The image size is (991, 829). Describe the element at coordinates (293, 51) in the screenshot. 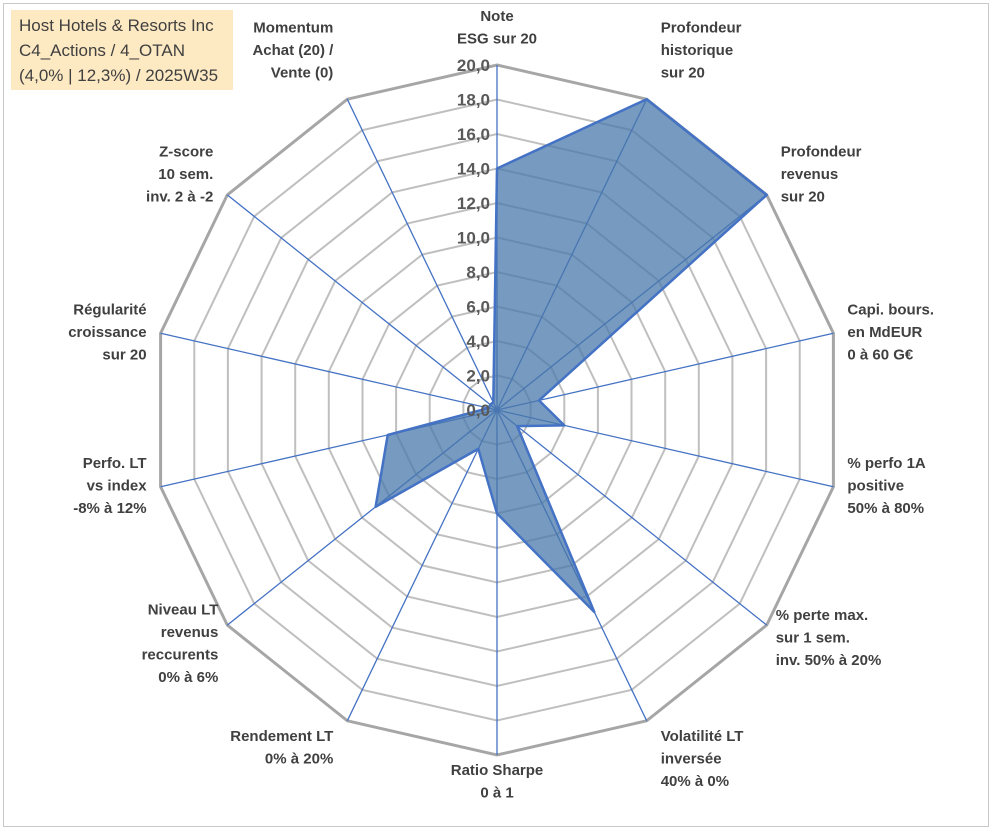

I see `axis-label: Momentum Achat (20) / Vente (0)` at that location.